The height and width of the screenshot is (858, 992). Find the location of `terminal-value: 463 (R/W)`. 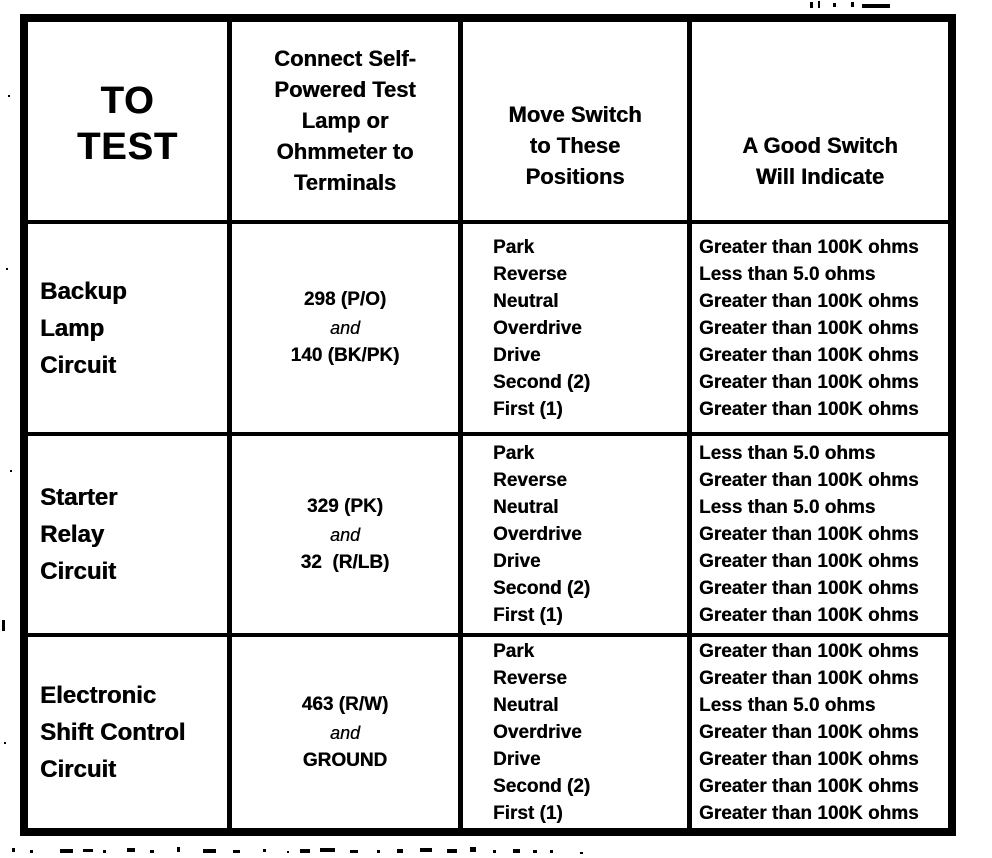

terminal-value: 463 (R/W) is located at coordinates (345, 704).